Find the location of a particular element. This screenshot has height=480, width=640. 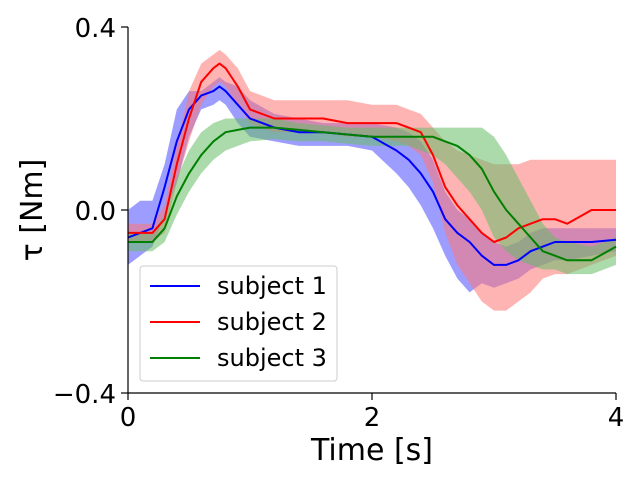

legend: subject 1 subject 2 subject 3 is located at coordinates (238, 323).